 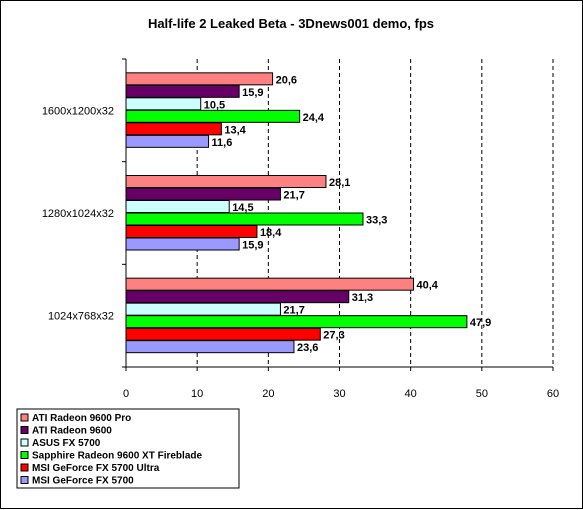 What do you see at coordinates (214, 105) in the screenshot?
I see `data-label: 10,5` at bounding box center [214, 105].